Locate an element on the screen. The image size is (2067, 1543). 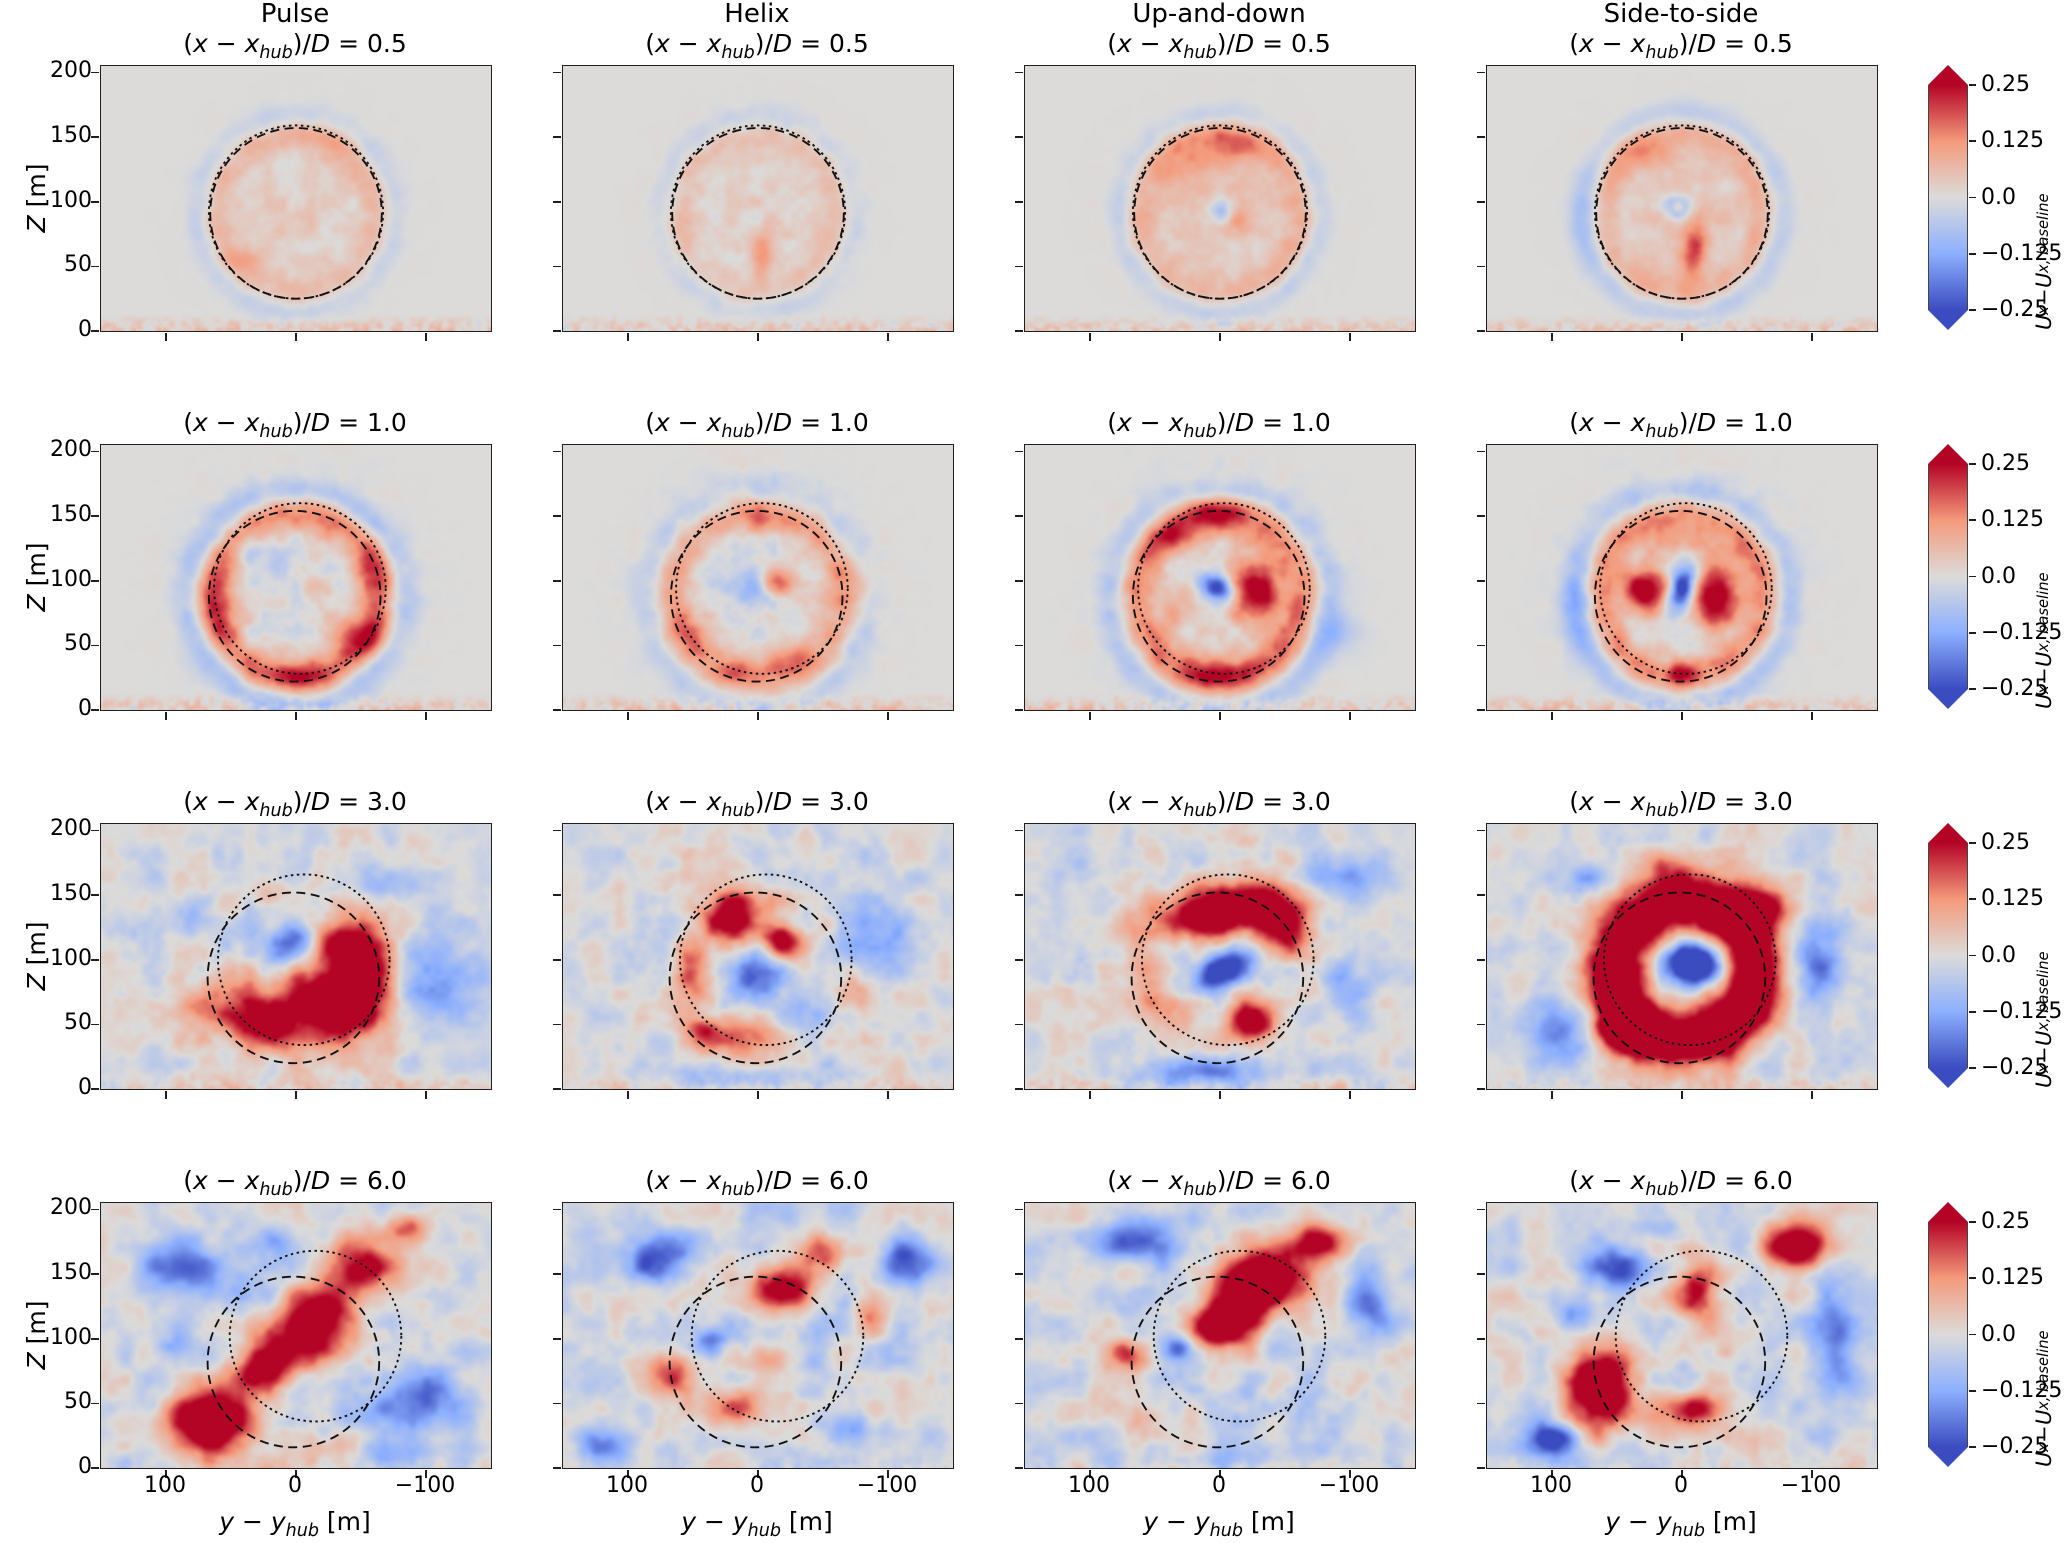
y-axis-gutter: Z [m] 0 50 100 150 200 is located at coordinates (50, 175).